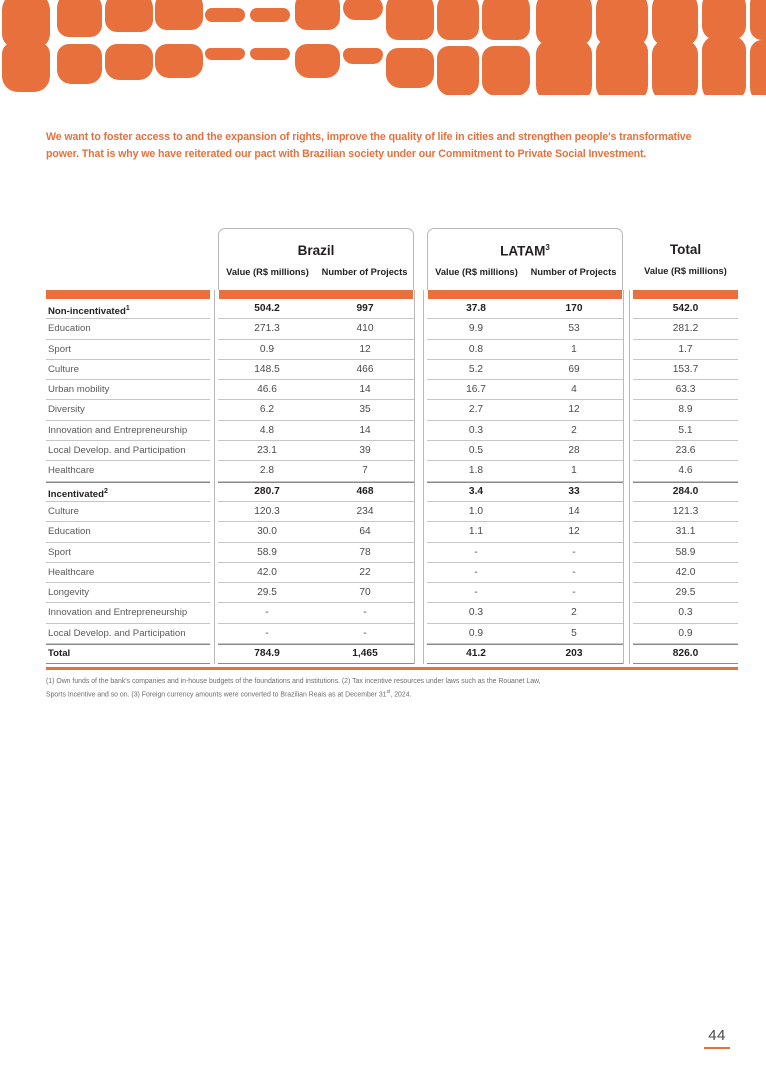 The height and width of the screenshot is (1083, 766). Describe the element at coordinates (365, 308) in the screenshot. I see `table-cell: 997` at that location.